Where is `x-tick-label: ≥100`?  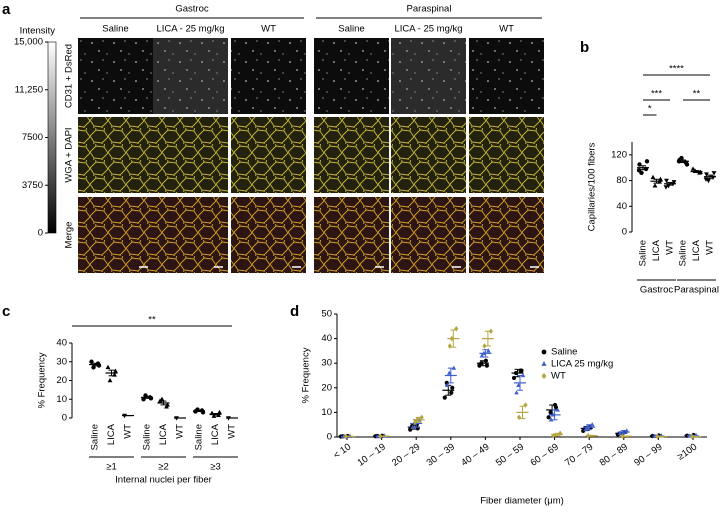 x-tick-label: ≥100 is located at coordinates (688, 452).